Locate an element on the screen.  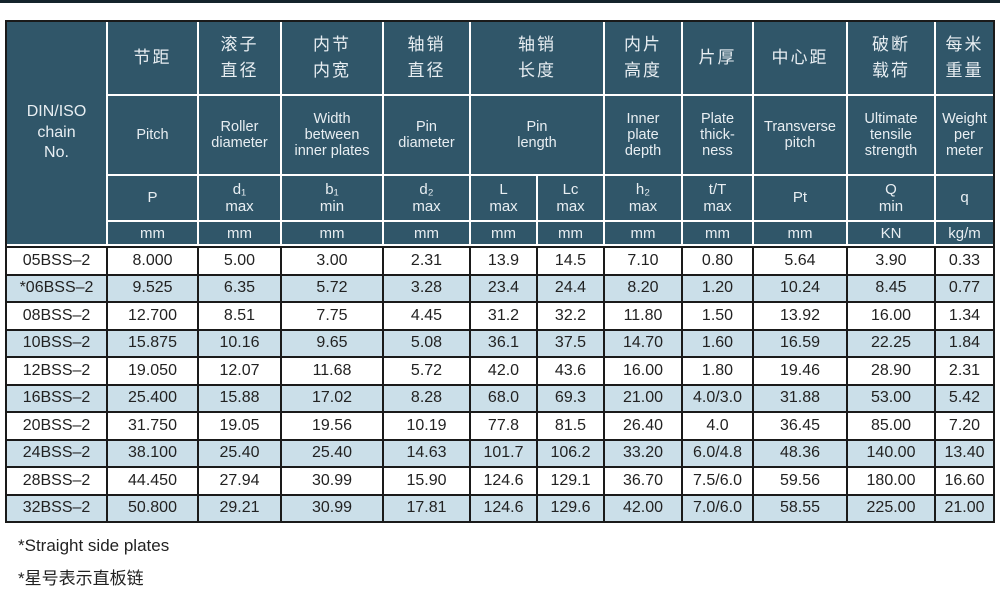
value-cell: 106.2 is located at coordinates (570, 453).